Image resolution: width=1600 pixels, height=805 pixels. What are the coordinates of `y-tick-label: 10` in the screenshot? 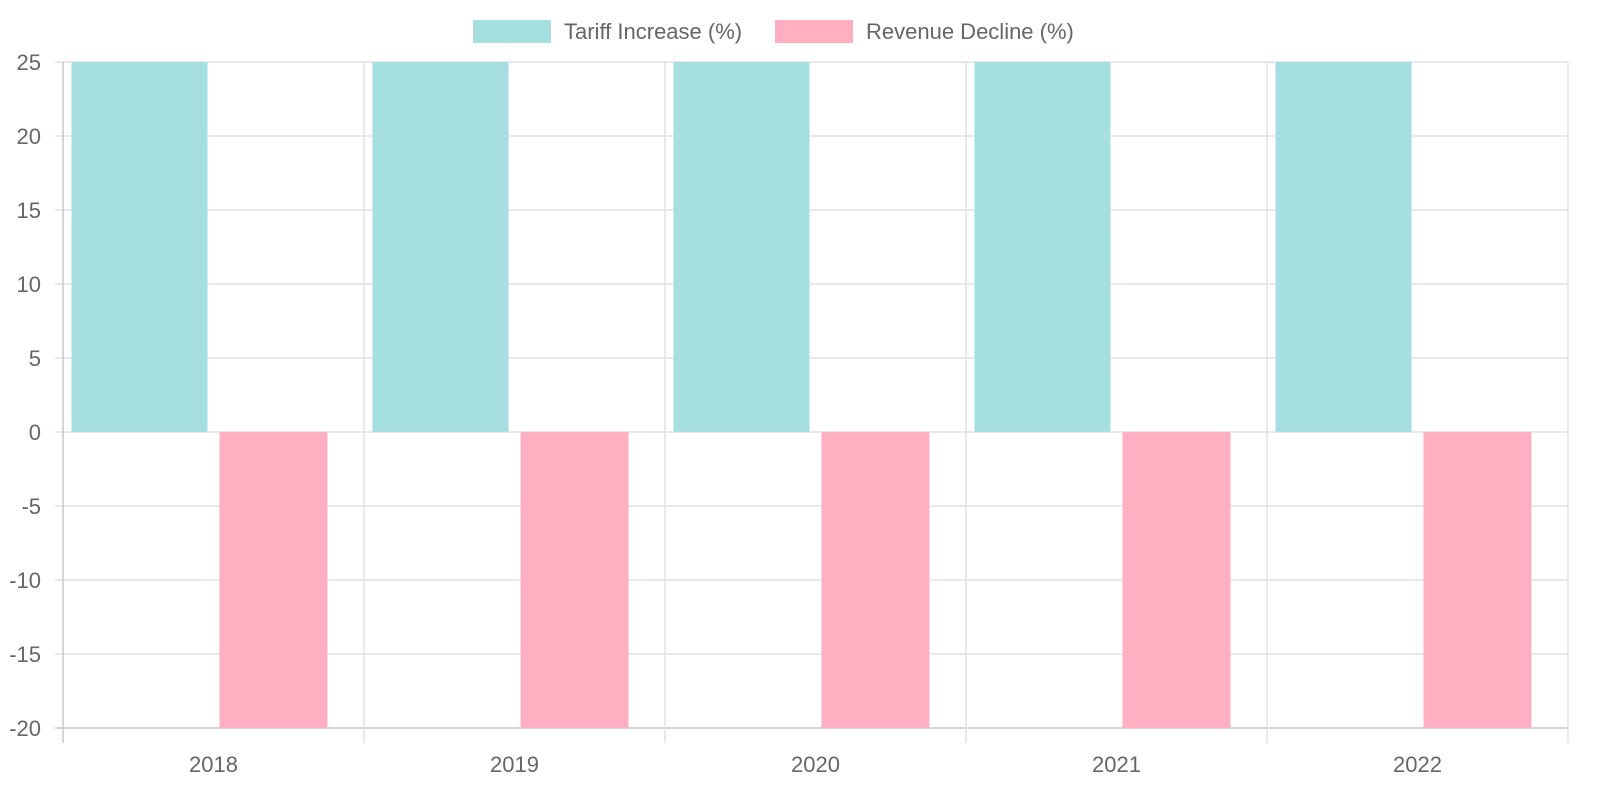 It's located at (29, 284).